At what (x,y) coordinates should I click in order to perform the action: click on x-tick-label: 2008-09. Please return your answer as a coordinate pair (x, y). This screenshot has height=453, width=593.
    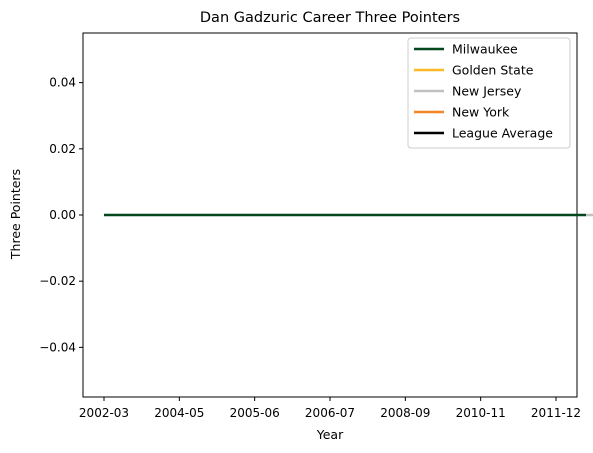
    Looking at the image, I should click on (405, 413).